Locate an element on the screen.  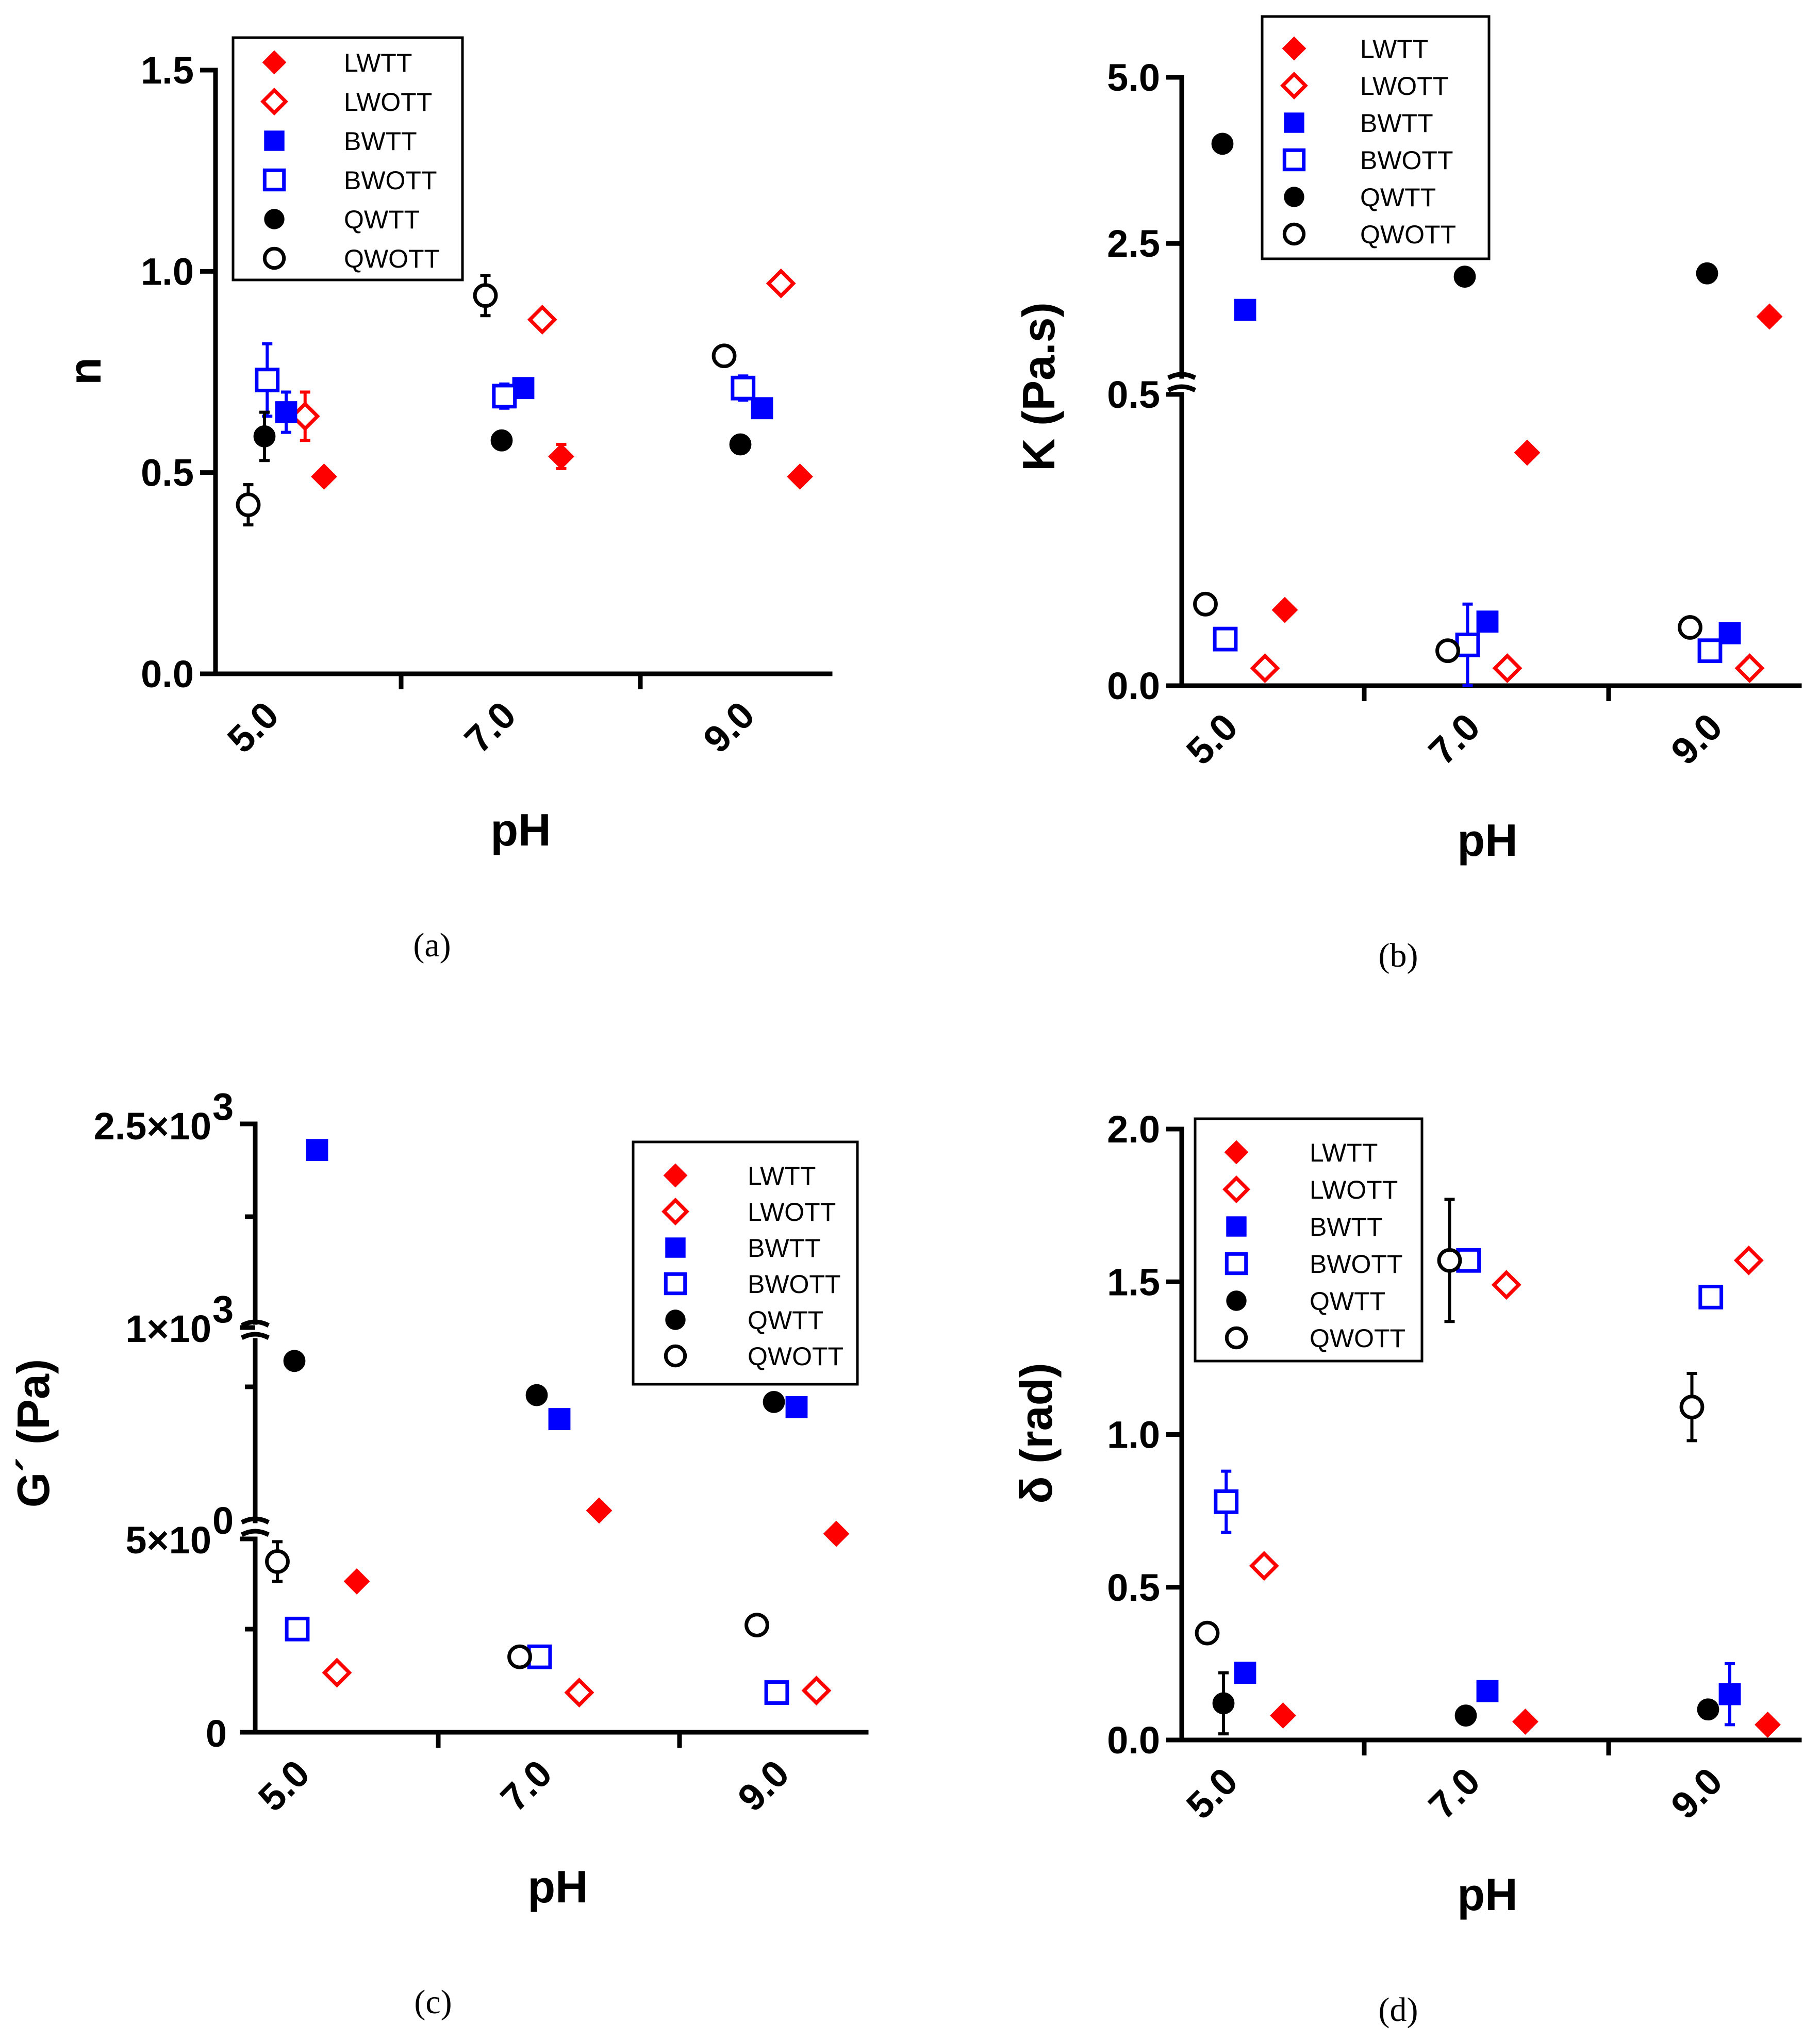
y-tick-label: 5×10 is located at coordinates (168, 1540).